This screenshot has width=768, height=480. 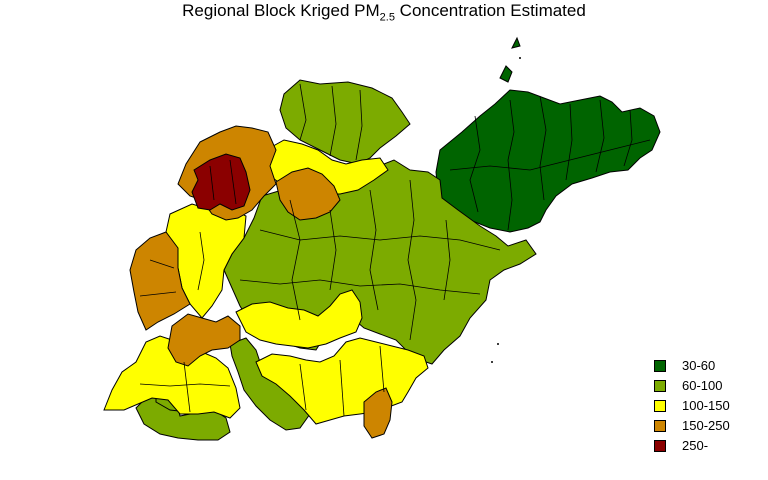 What do you see at coordinates (270, 384) in the screenshot?
I see `region-south-central` at bounding box center [270, 384].